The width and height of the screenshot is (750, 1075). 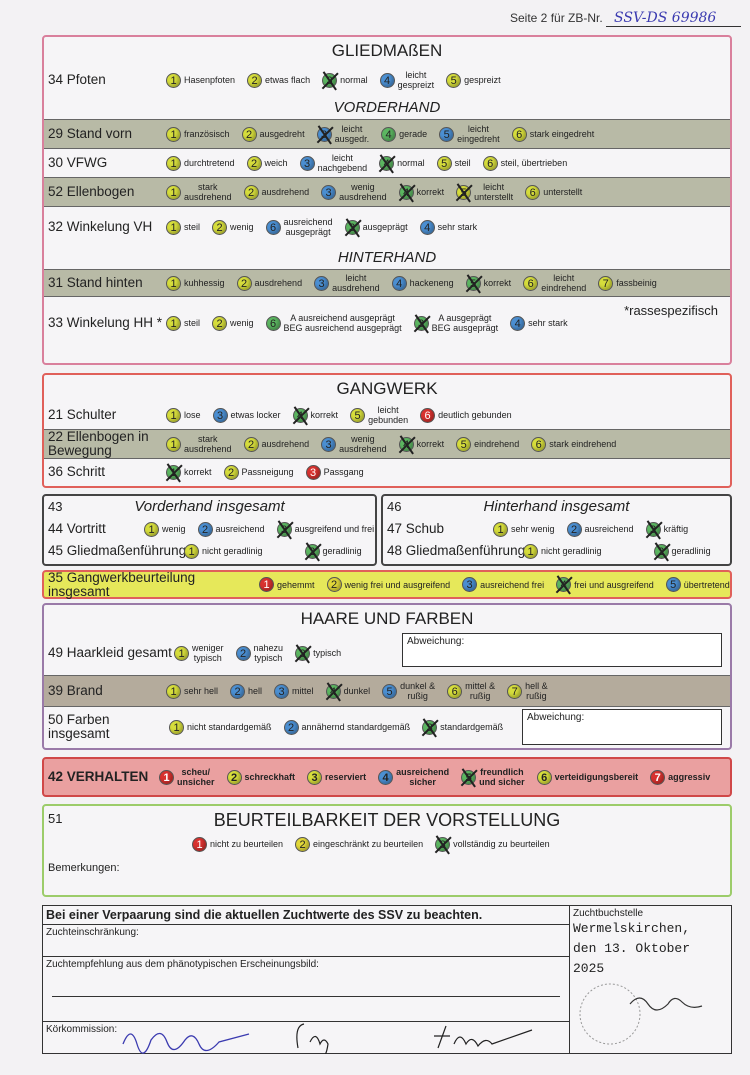 What do you see at coordinates (527, 691) in the screenshot?
I see `option-7: 7 hell & rußig` at bounding box center [527, 691].